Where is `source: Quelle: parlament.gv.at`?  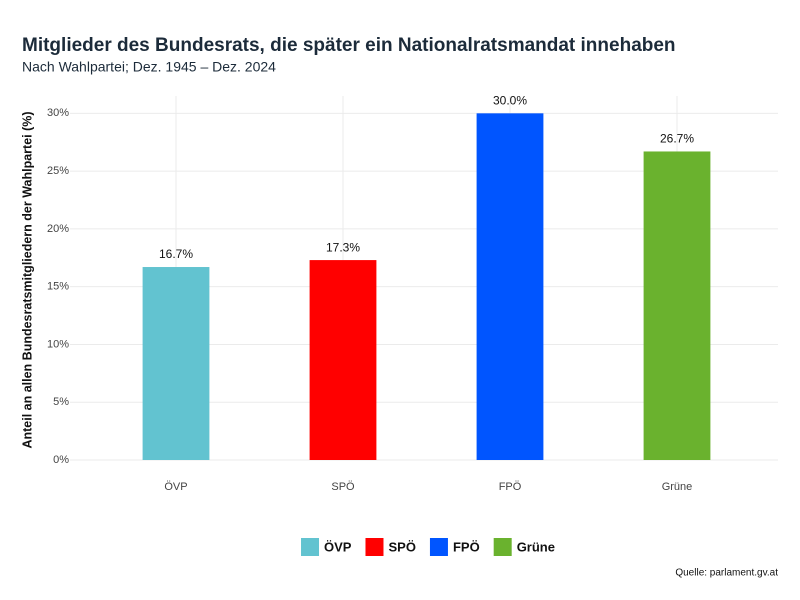
source: Quelle: parlament.gv.at is located at coordinates (726, 573).